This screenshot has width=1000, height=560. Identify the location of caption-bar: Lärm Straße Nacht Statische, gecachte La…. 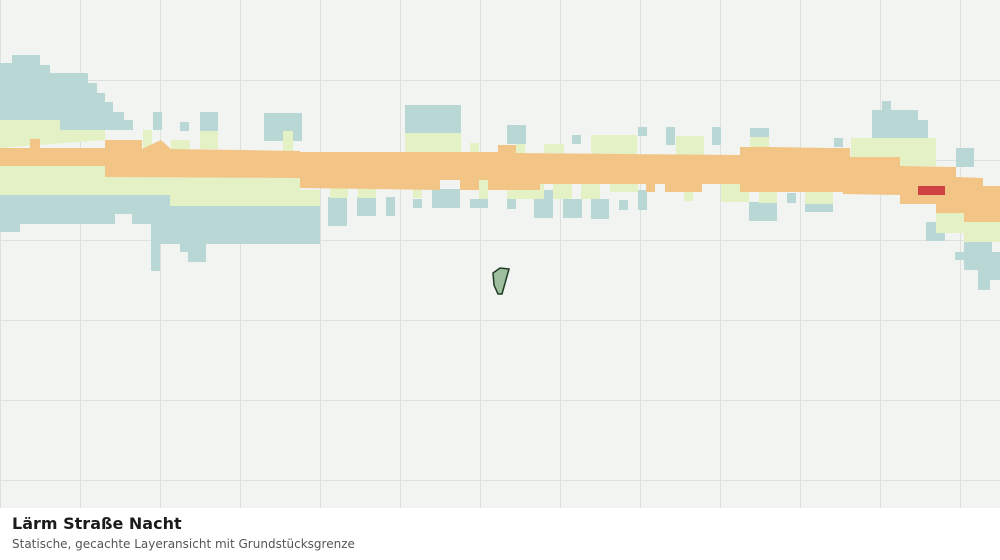
(500, 534).